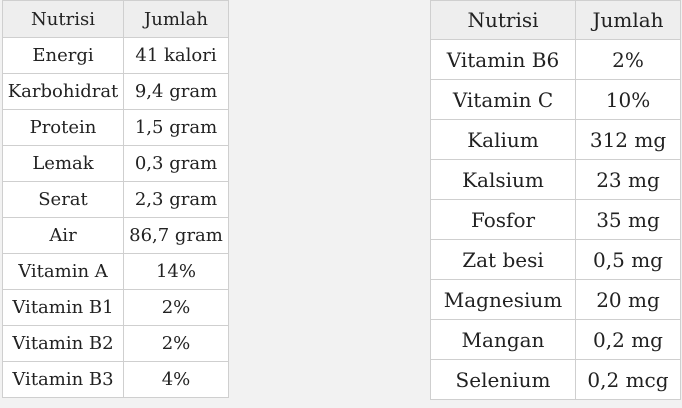 This screenshot has height=408, width=682. Describe the element at coordinates (503, 379) in the screenshot. I see `nutrient-name: Selenium` at that location.